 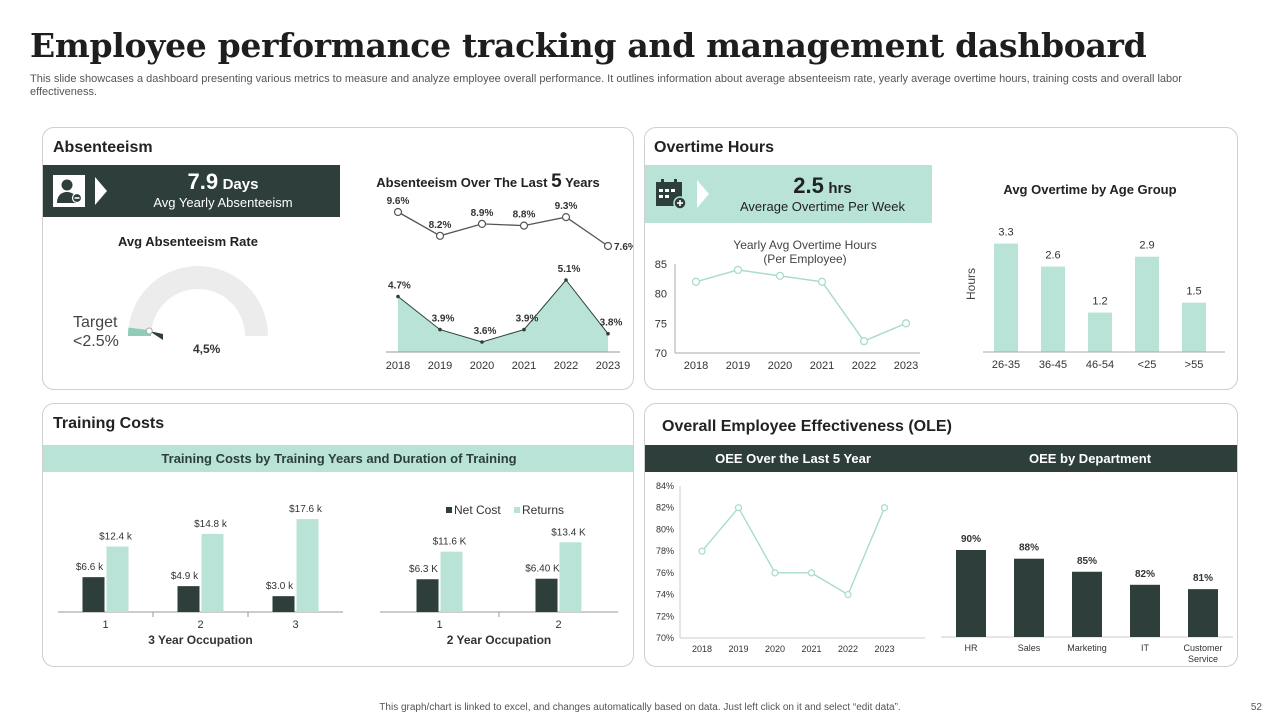 I want to click on ole-band-left: OEE Over the Last 5 Year, so click(x=793, y=458).